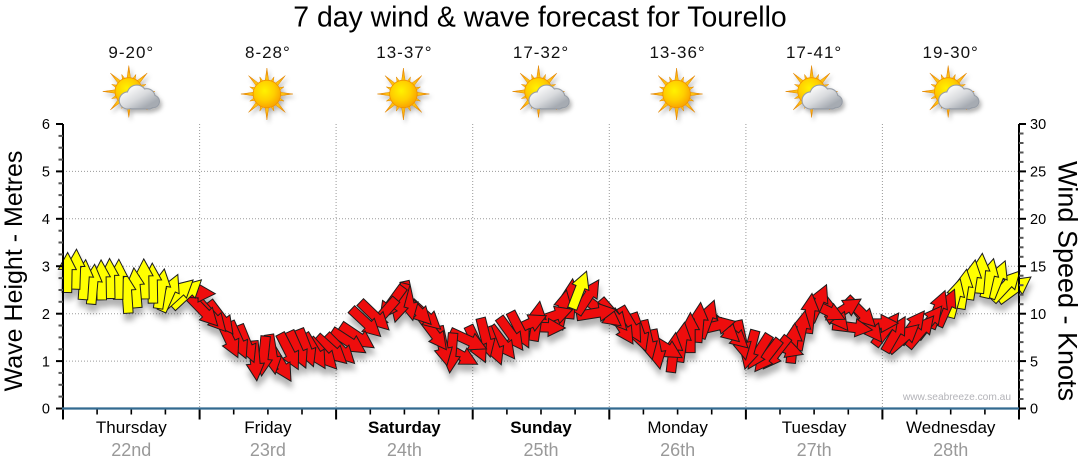  What do you see at coordinates (814, 450) in the screenshot?
I see `svg-text: 27th` at bounding box center [814, 450].